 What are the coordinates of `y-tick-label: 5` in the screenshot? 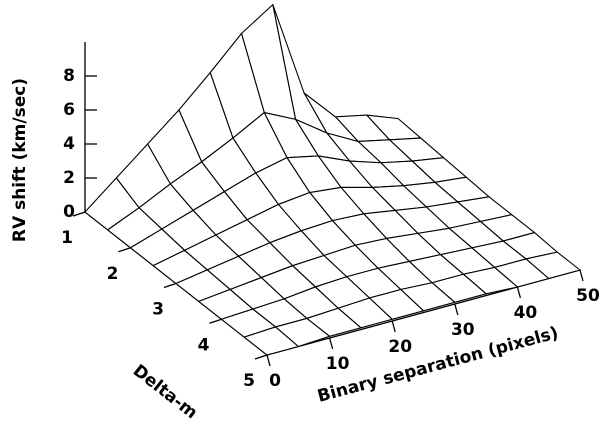 It's located at (249, 381).